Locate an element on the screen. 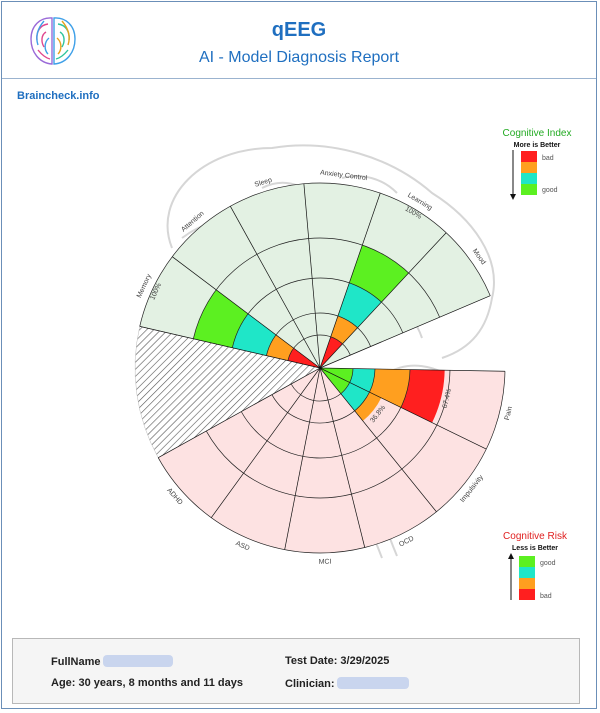  legend-index-good: good is located at coordinates (550, 190).